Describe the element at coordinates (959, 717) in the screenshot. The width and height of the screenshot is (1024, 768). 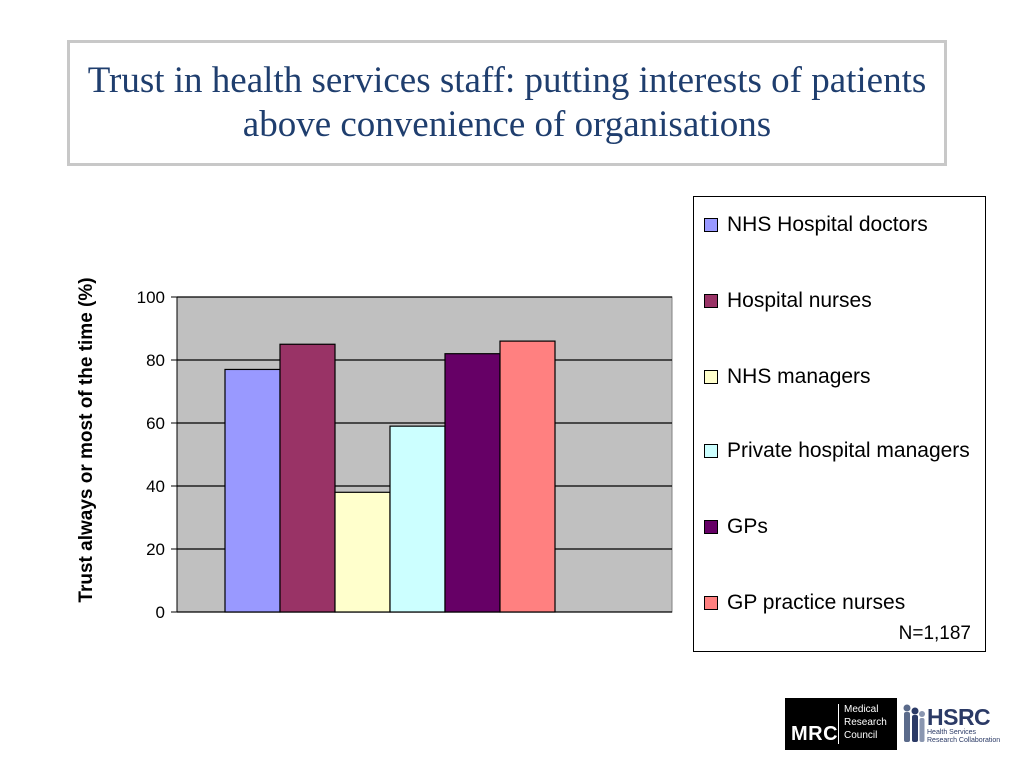
I see `hsrc-abbr: HSRC` at that location.